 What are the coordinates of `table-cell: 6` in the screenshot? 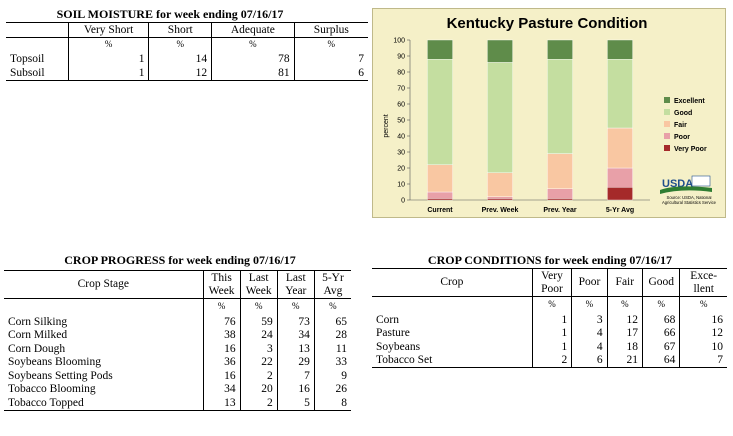 It's located at (589, 360).